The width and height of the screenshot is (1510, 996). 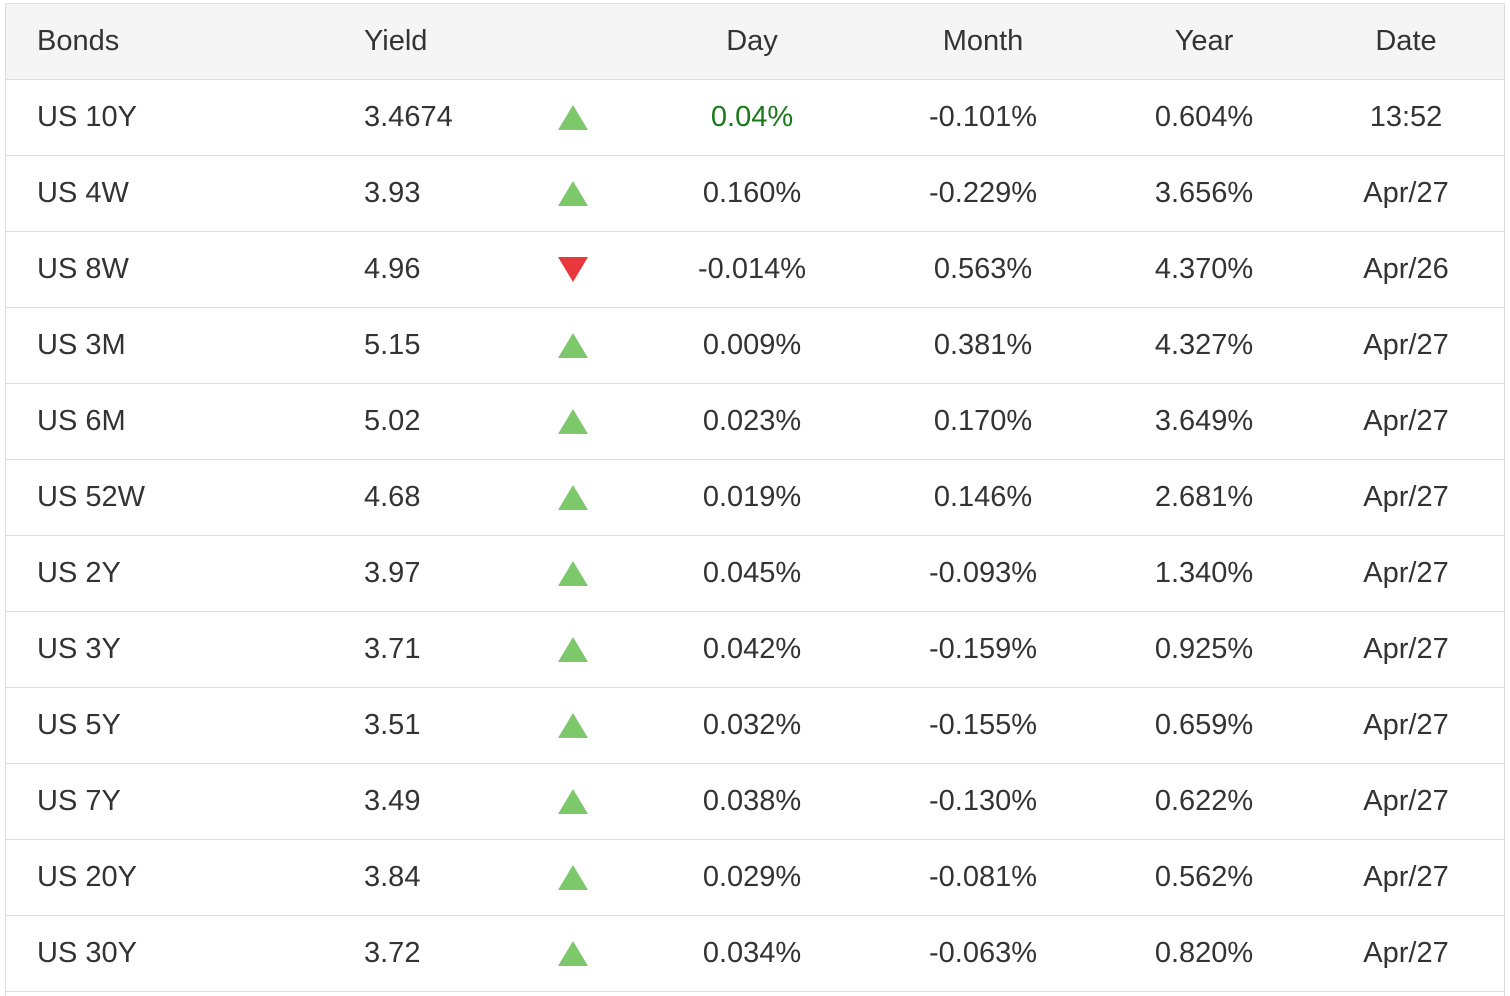 What do you see at coordinates (408, 117) in the screenshot?
I see `yield: 3.4674` at bounding box center [408, 117].